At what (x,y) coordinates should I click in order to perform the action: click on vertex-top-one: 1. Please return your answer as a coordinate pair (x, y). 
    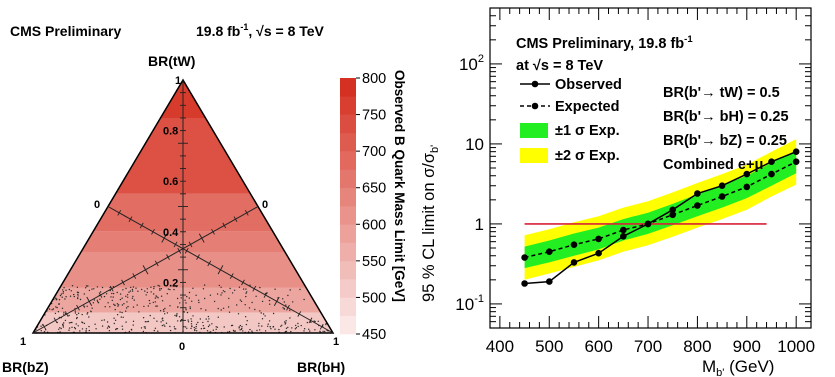
    Looking at the image, I should click on (178, 81).